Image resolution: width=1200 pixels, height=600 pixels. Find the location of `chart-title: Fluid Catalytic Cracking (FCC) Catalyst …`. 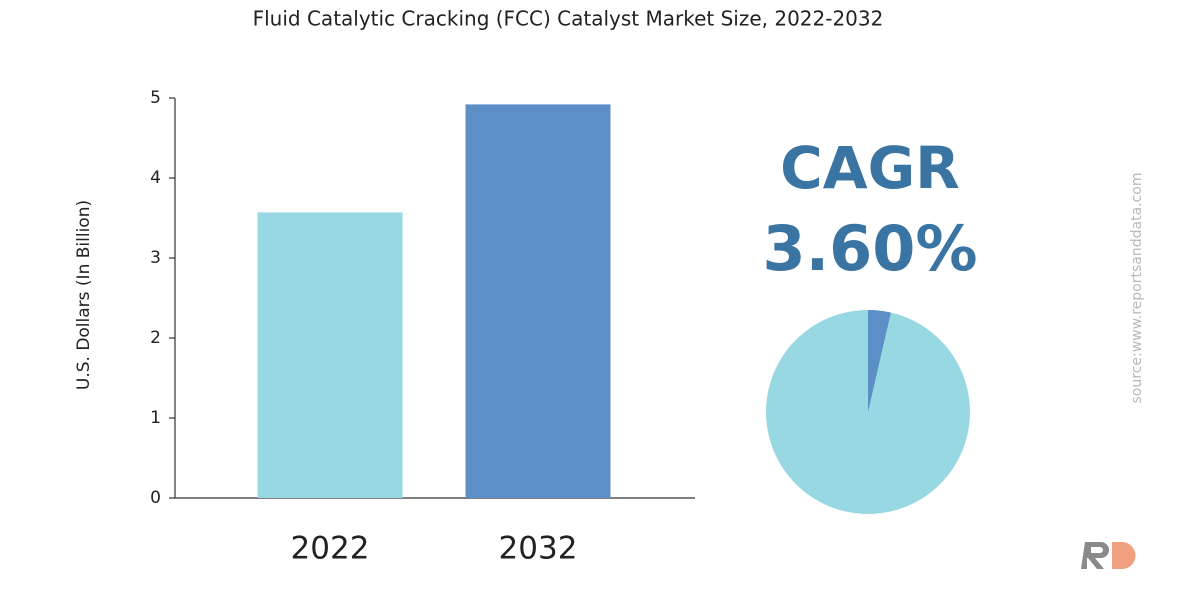

chart-title: Fluid Catalytic Cracking (FCC) Catalyst … is located at coordinates (568, 19).